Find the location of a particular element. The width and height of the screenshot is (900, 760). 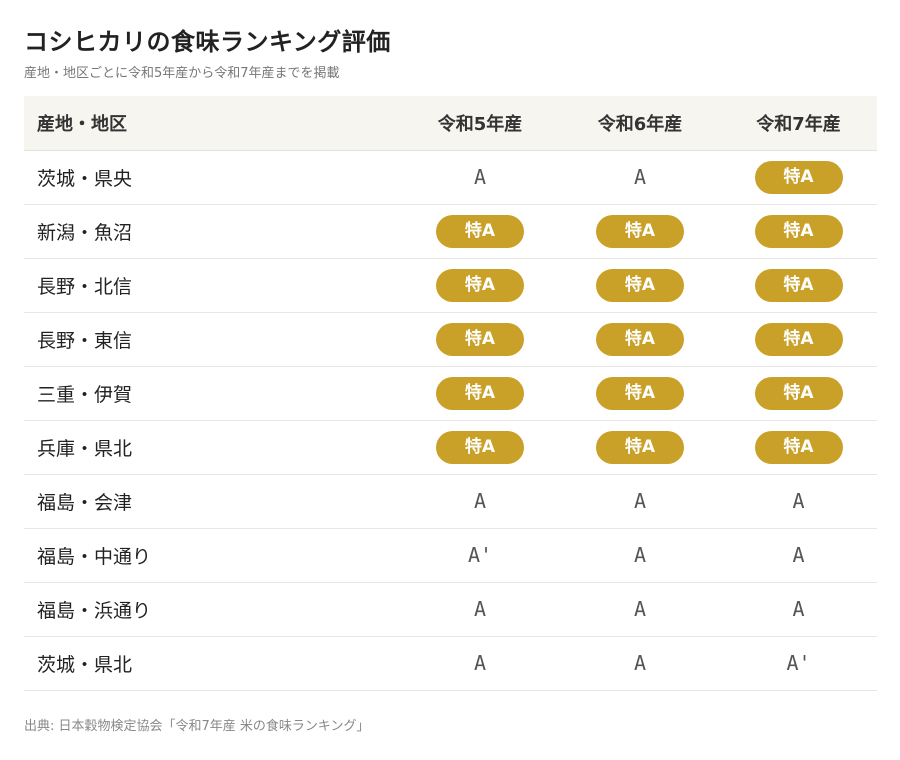

region-cell: 長野・東信 is located at coordinates (212, 339).